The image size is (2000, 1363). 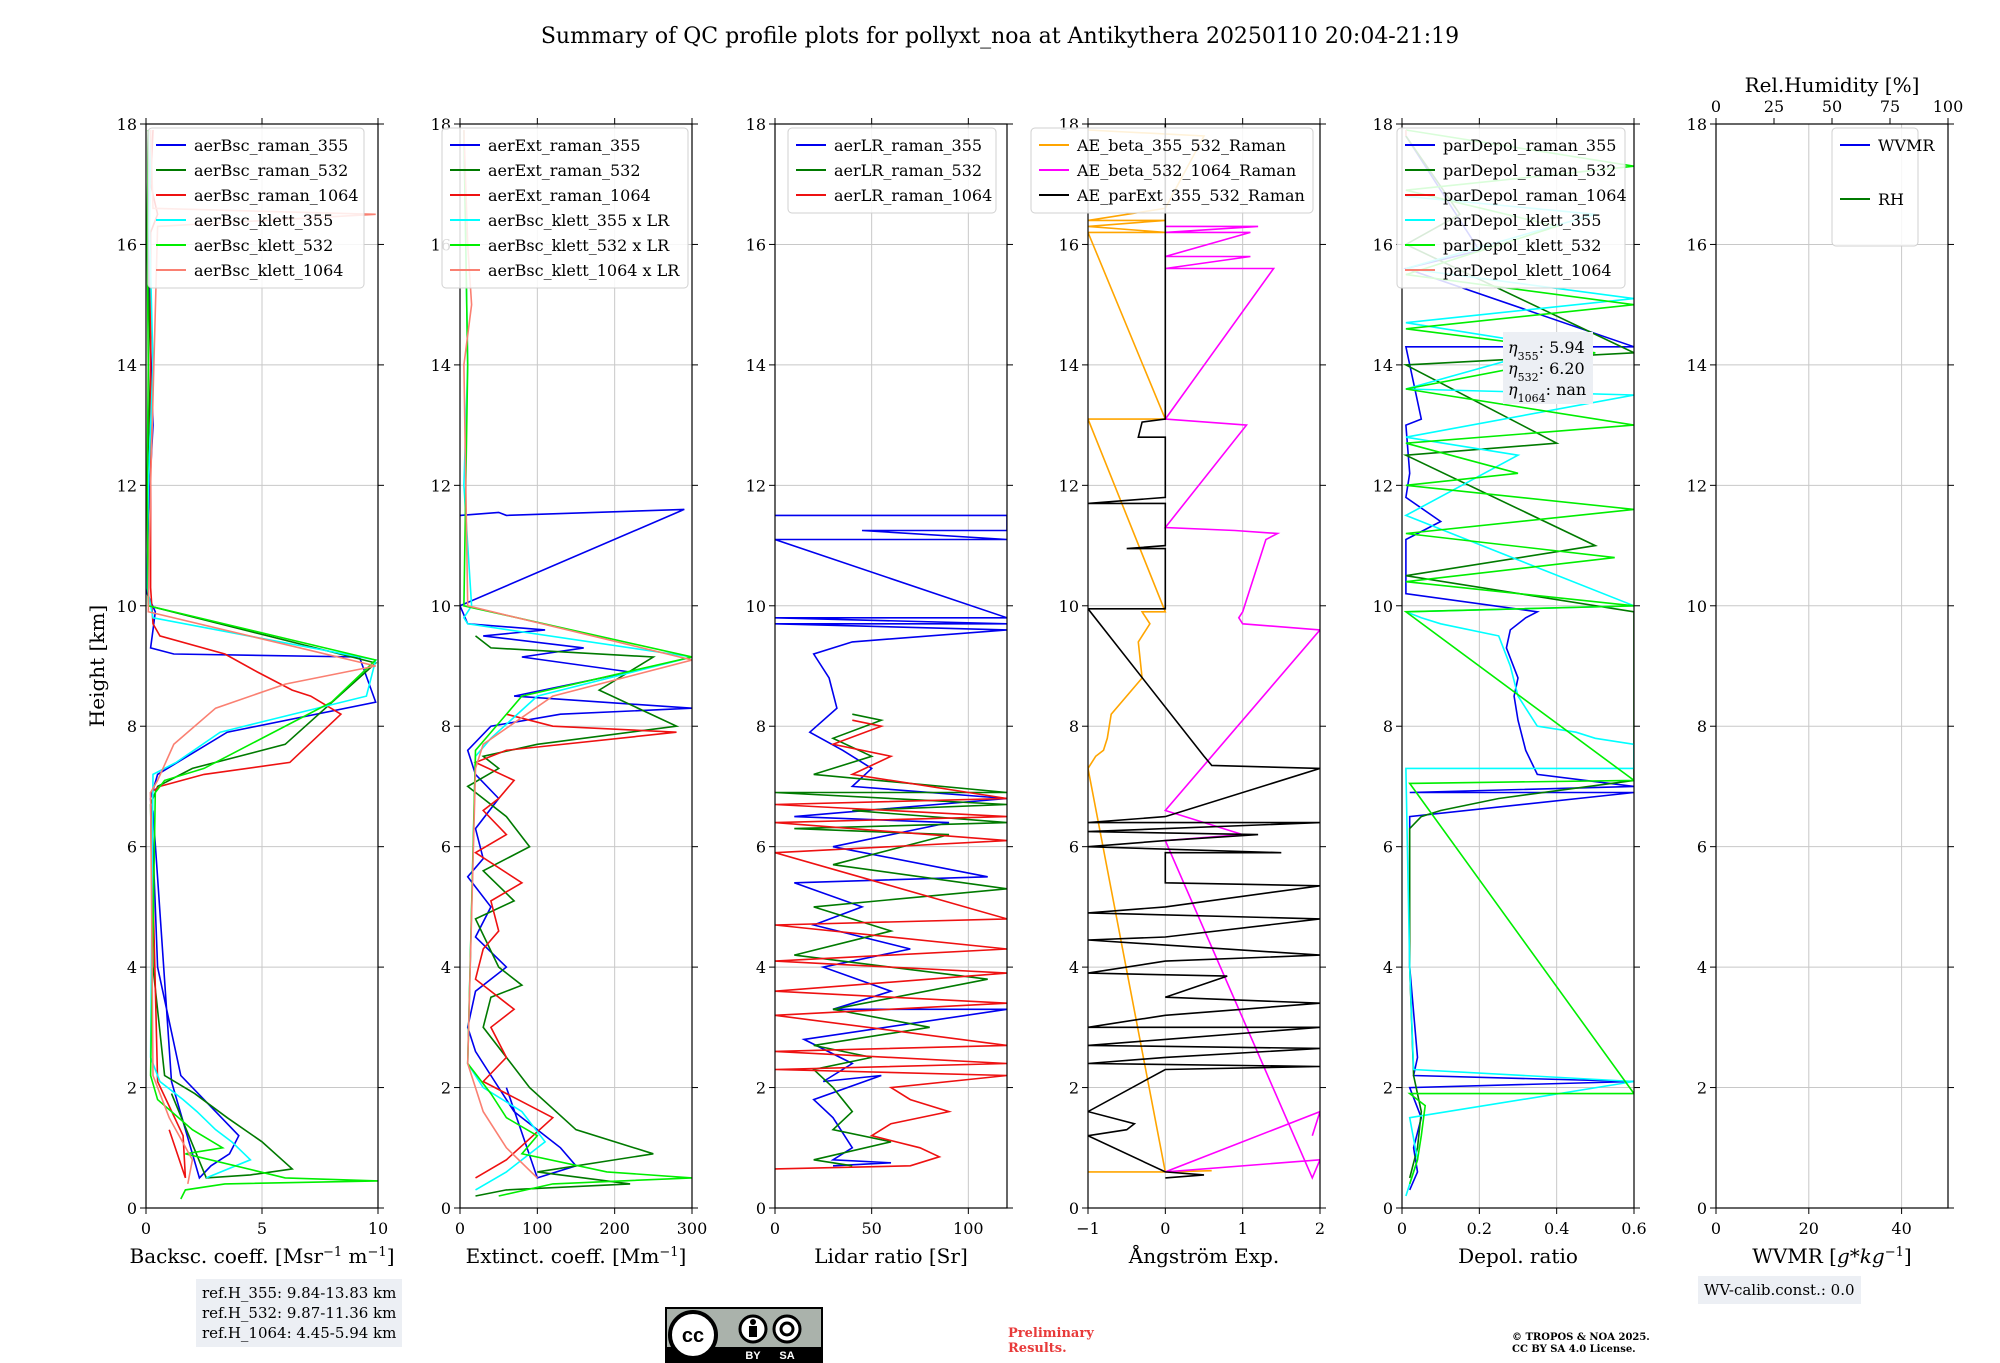 I want to click on legend-label: parDepol_raman_1064, so click(x=1535, y=195).